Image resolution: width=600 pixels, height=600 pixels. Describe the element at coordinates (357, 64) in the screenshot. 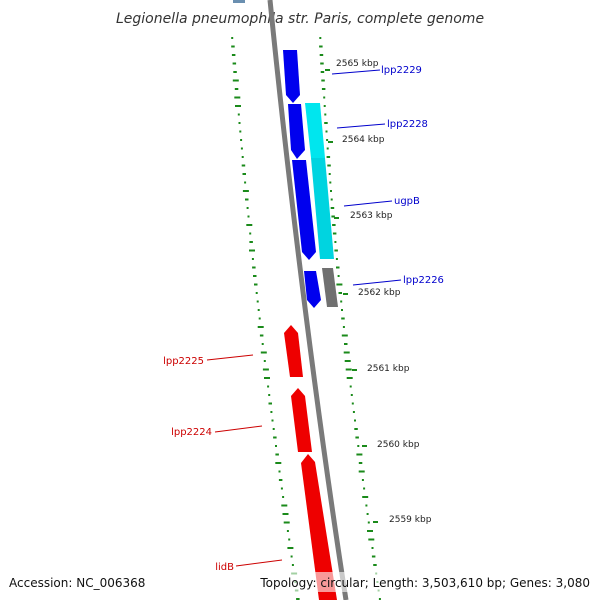

I see `kbp-label-2565: 2565 kbp` at that location.